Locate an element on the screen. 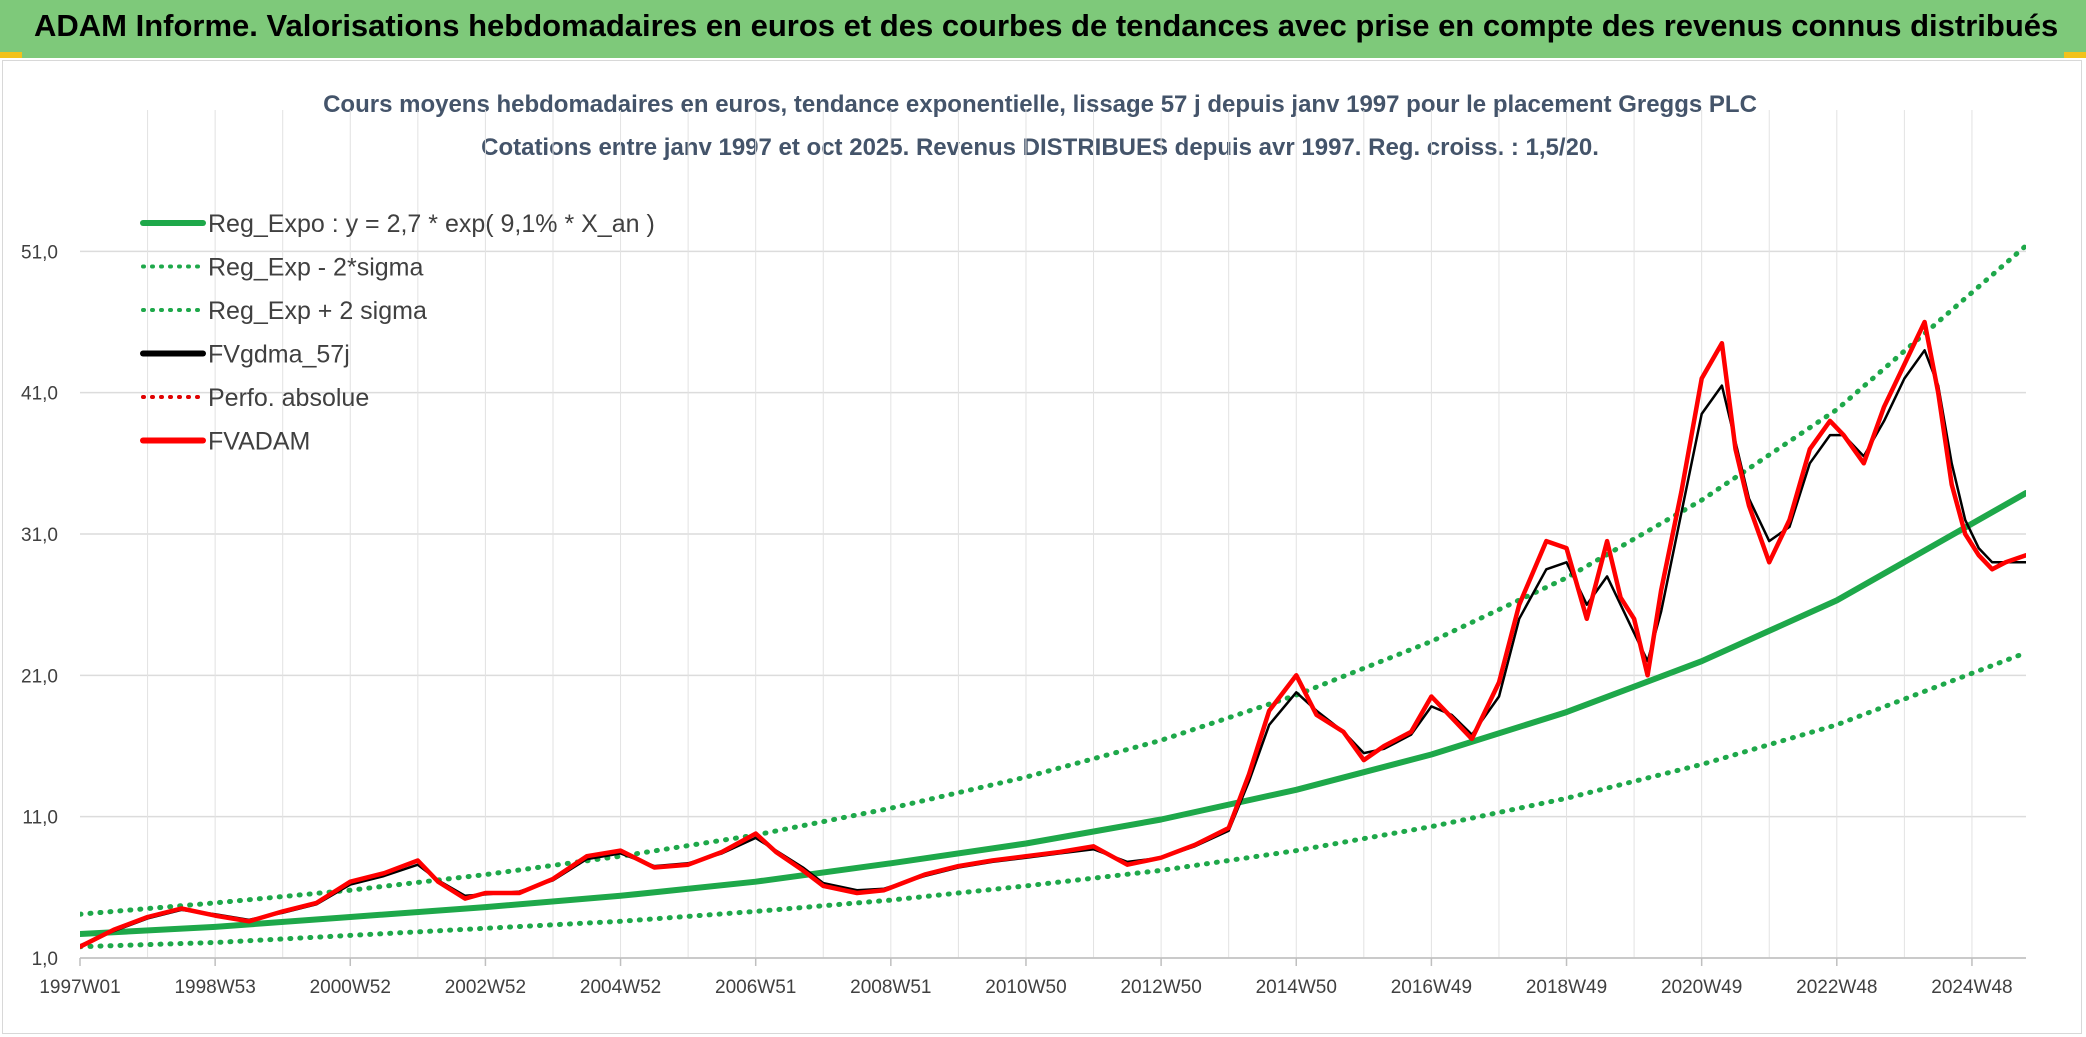 The width and height of the screenshot is (2086, 1037). x-tick-label: 2024W48 is located at coordinates (1971, 987).